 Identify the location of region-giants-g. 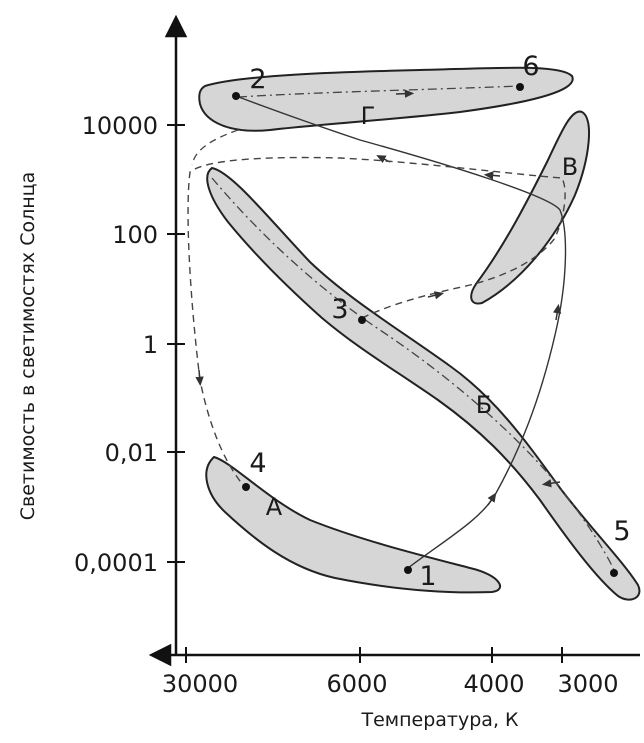
(386, 99).